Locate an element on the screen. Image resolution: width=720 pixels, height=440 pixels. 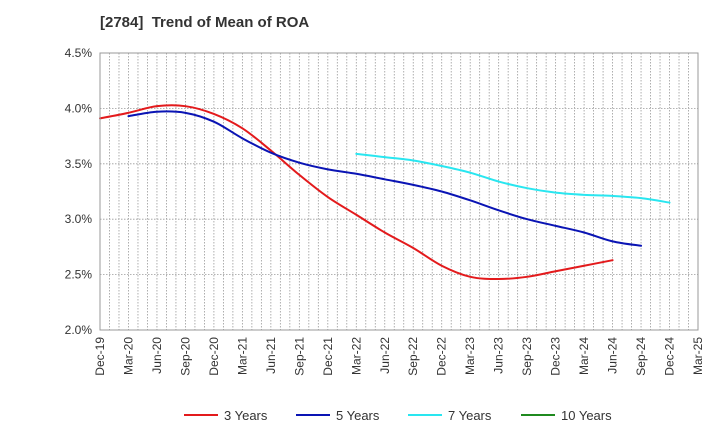
y-tick-label: 3.0% is located at coordinates (79, 219).